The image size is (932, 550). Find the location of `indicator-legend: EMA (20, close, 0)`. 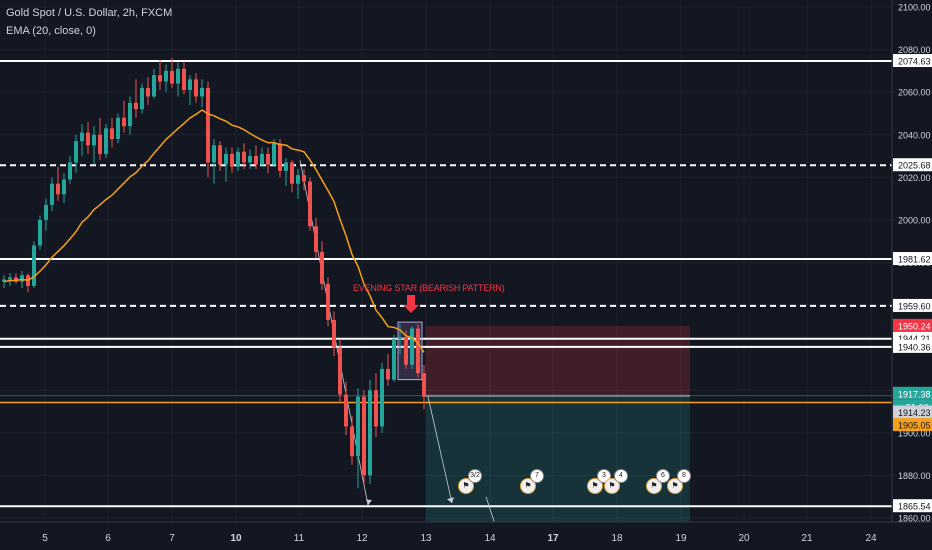

indicator-legend: EMA (20, close, 0) is located at coordinates (51, 31).